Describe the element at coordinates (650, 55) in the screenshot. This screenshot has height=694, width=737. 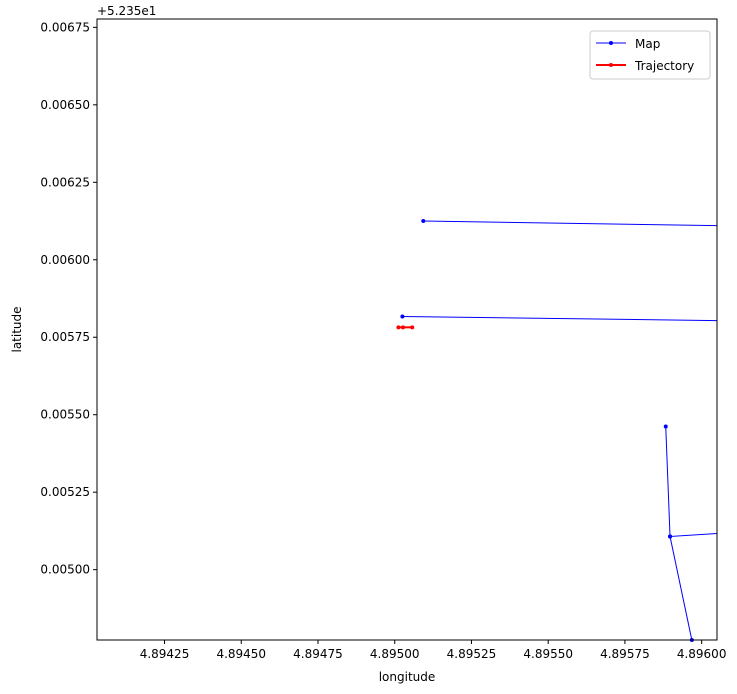
I see `legend: Map Trajectory` at that location.